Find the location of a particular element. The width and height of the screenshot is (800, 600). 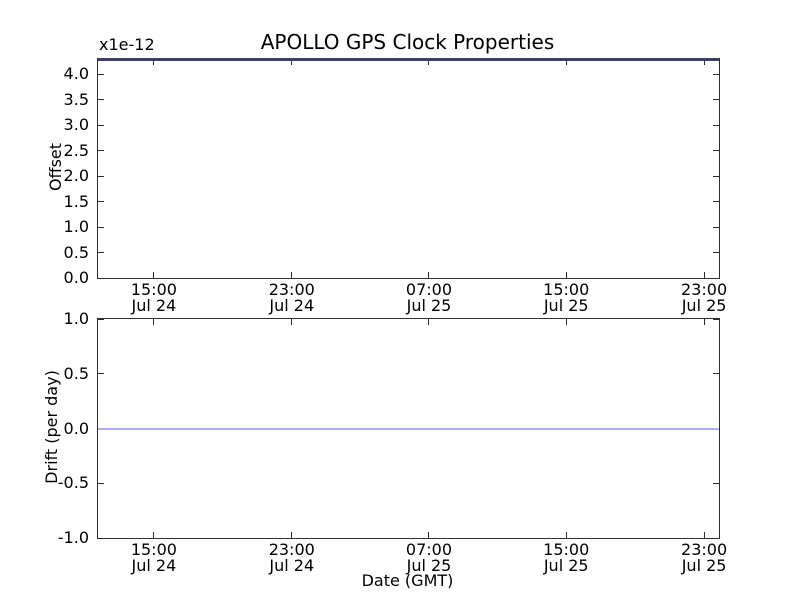

y-tick-label: 3.5 is located at coordinates (76, 99).